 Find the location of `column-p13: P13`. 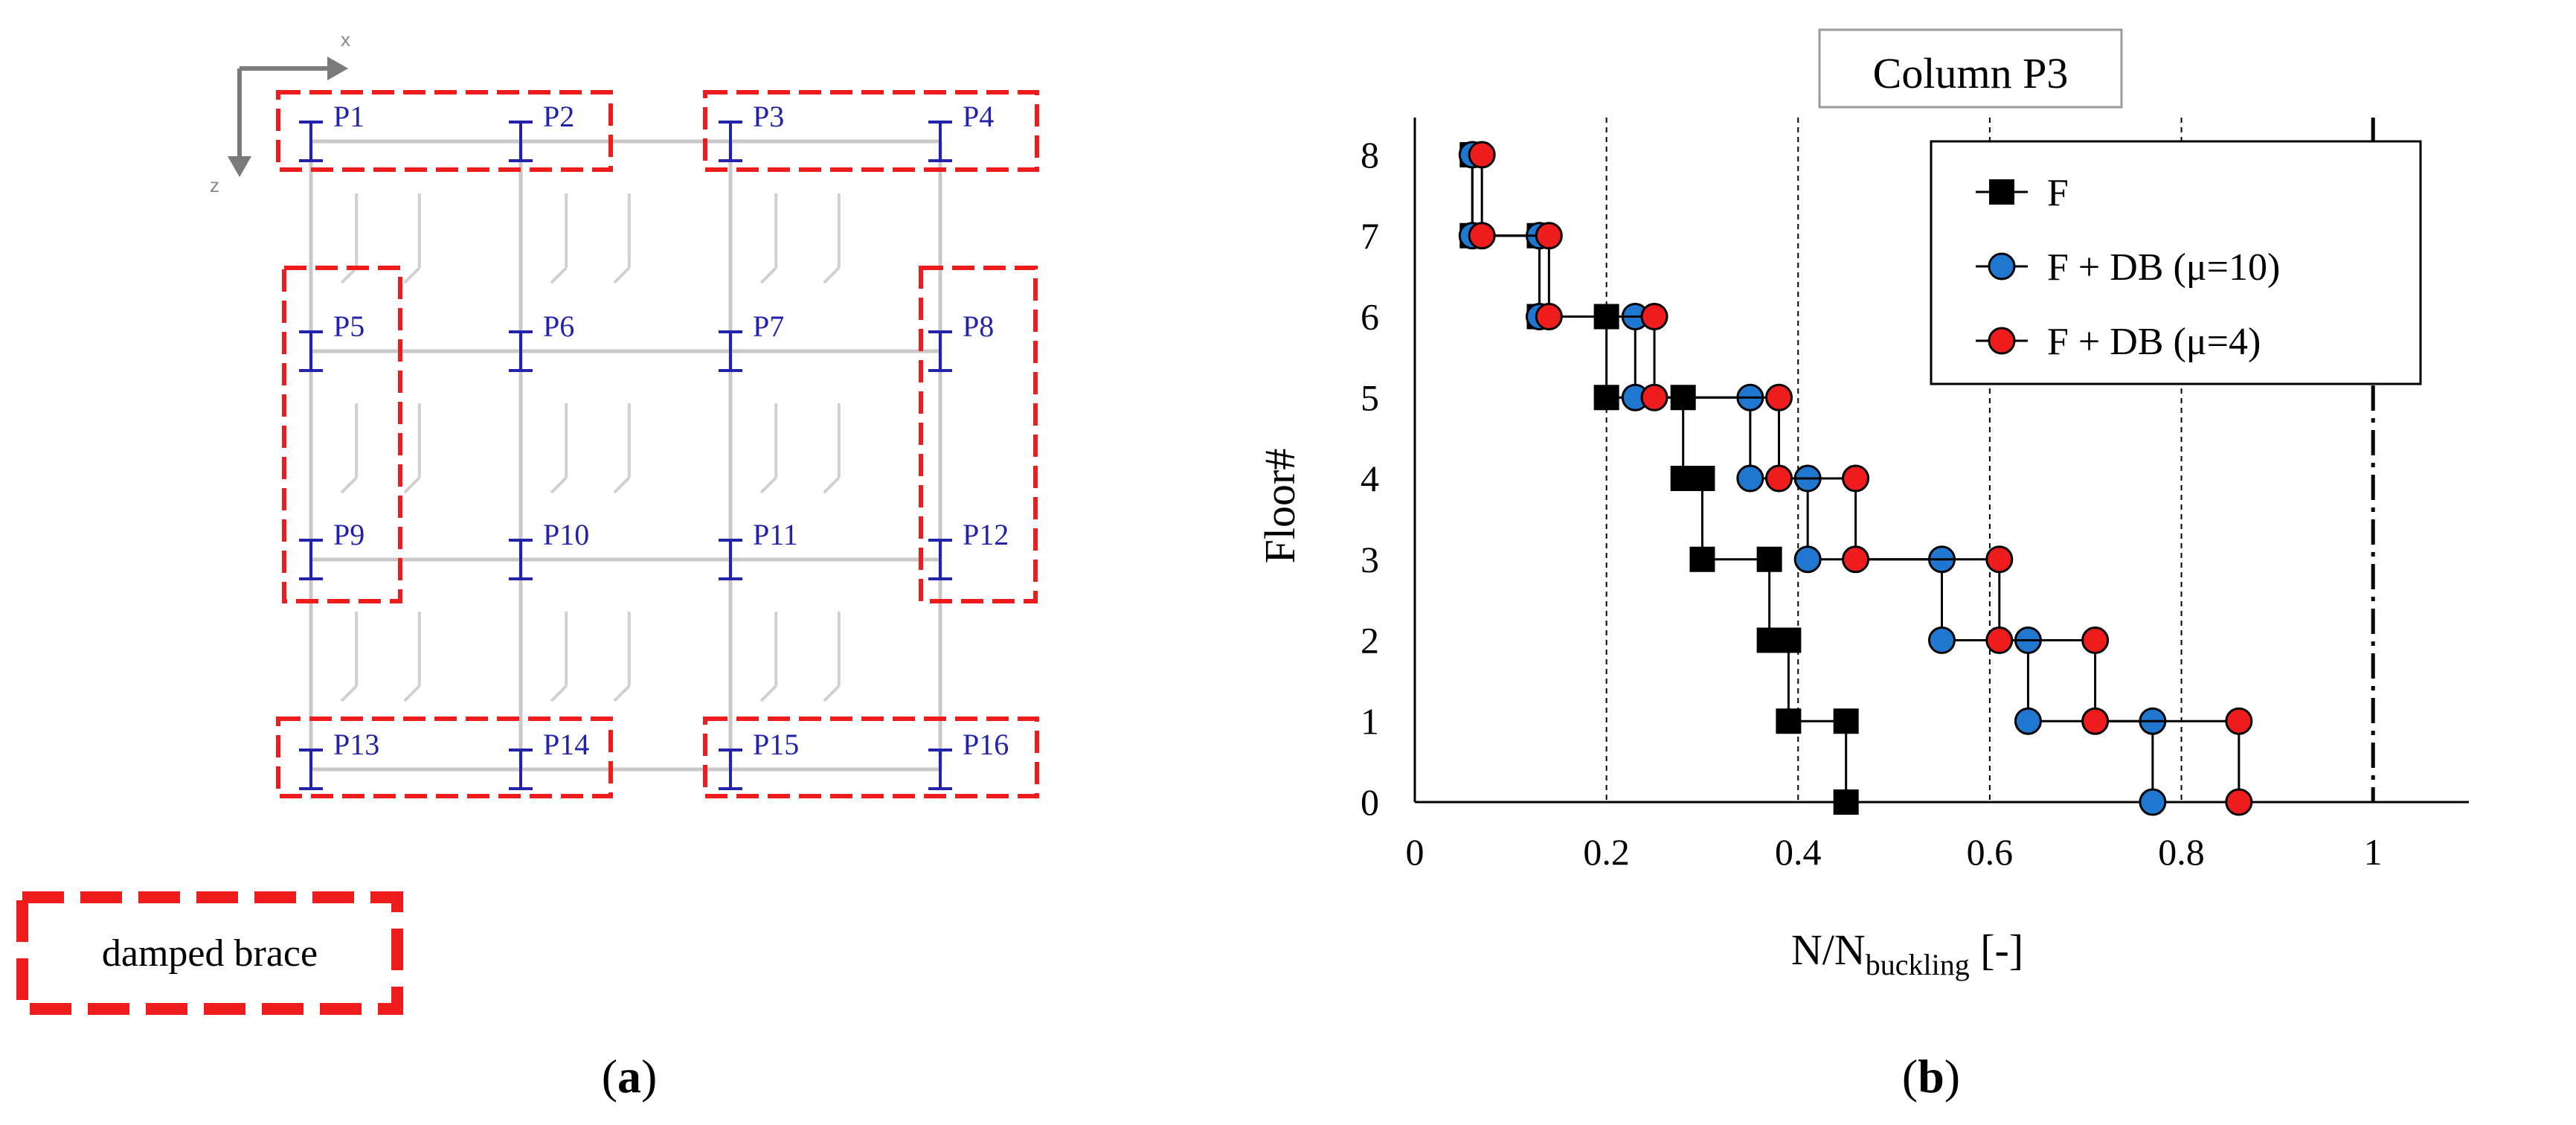

column-p13: P13 is located at coordinates (339, 759).